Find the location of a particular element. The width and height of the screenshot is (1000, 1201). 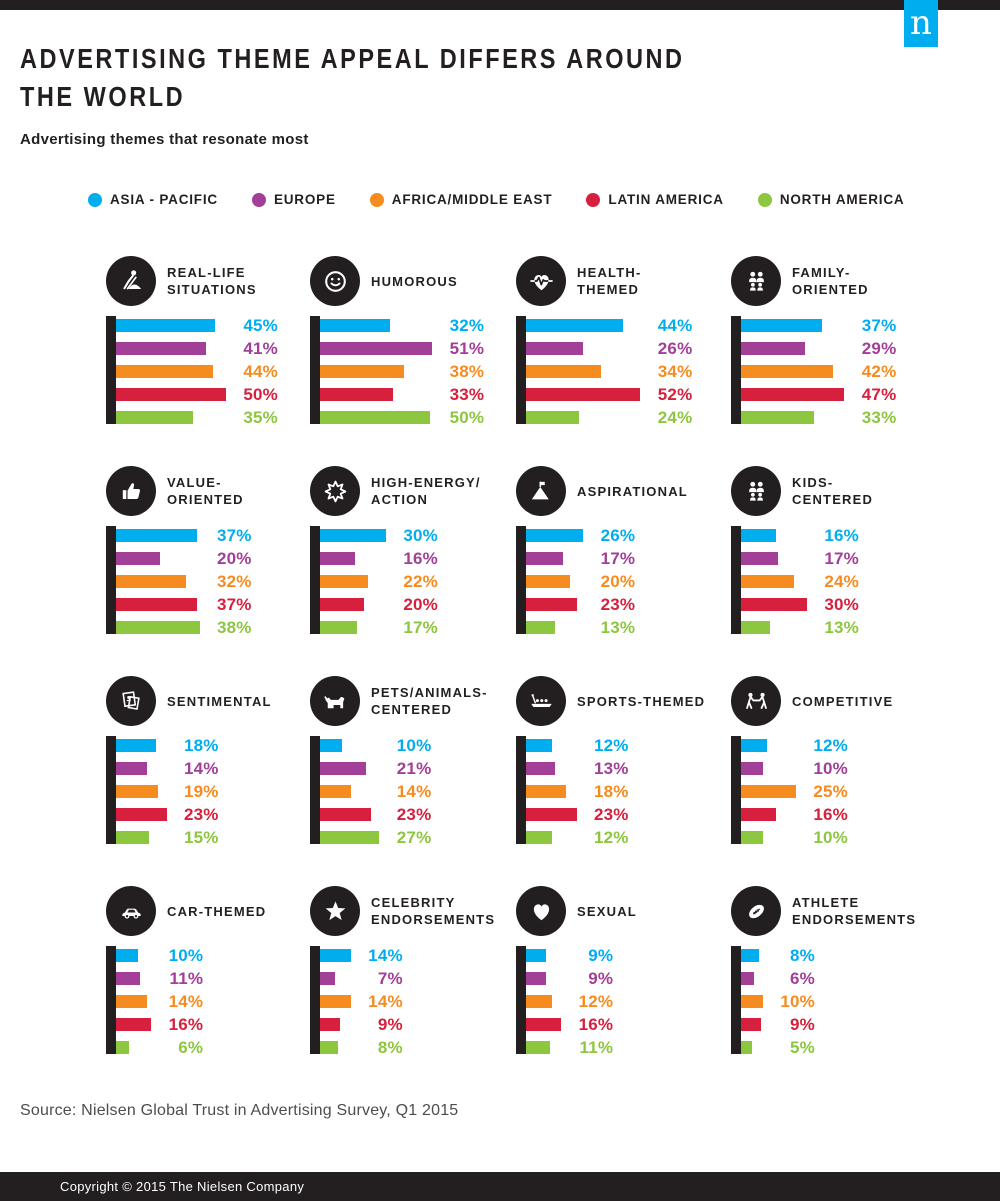

chart-title-line: ENDORSEMENTS is located at coordinates (433, 919).